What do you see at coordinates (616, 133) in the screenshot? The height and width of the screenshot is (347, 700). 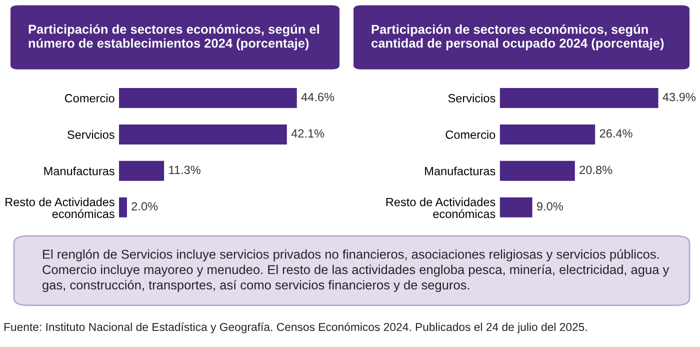 I see `data-label: 26.4%` at bounding box center [616, 133].